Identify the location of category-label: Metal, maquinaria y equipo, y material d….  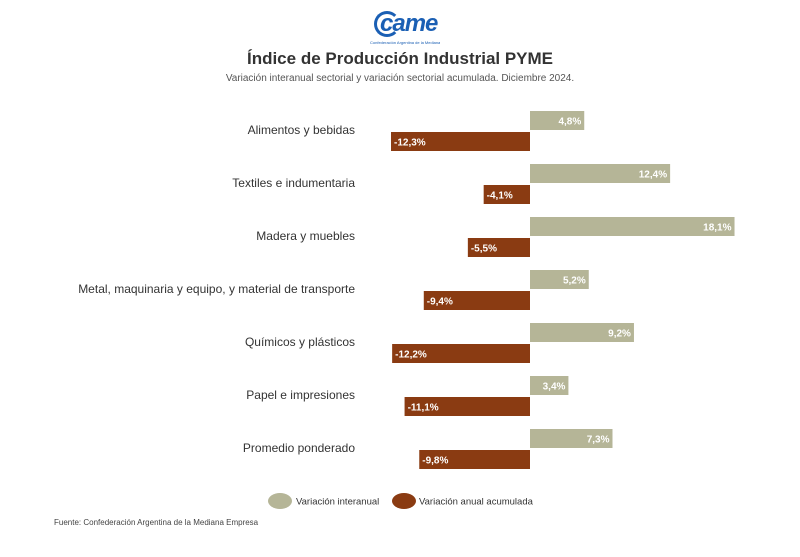
(216, 289).